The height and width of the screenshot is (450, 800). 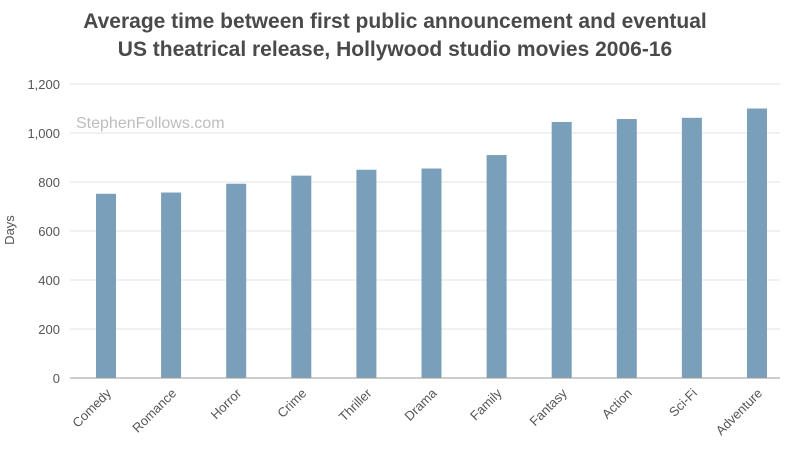 I want to click on bar-romance, so click(x=171, y=285).